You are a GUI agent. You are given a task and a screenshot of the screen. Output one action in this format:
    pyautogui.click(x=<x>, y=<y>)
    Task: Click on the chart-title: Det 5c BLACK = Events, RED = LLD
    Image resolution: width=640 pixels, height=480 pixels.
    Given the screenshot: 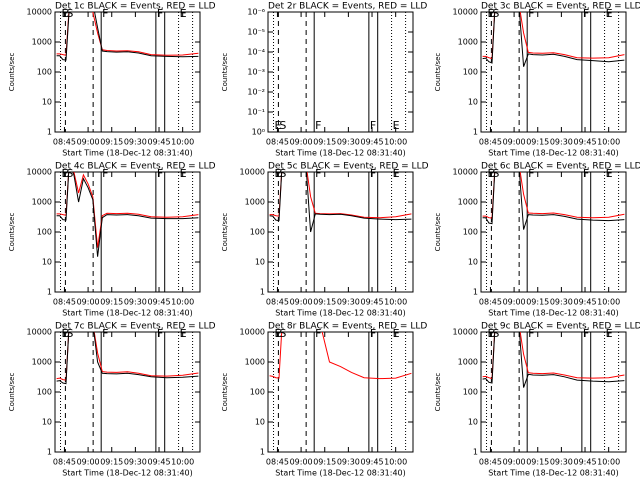 What is the action you would take?
    pyautogui.click(x=348, y=167)
    